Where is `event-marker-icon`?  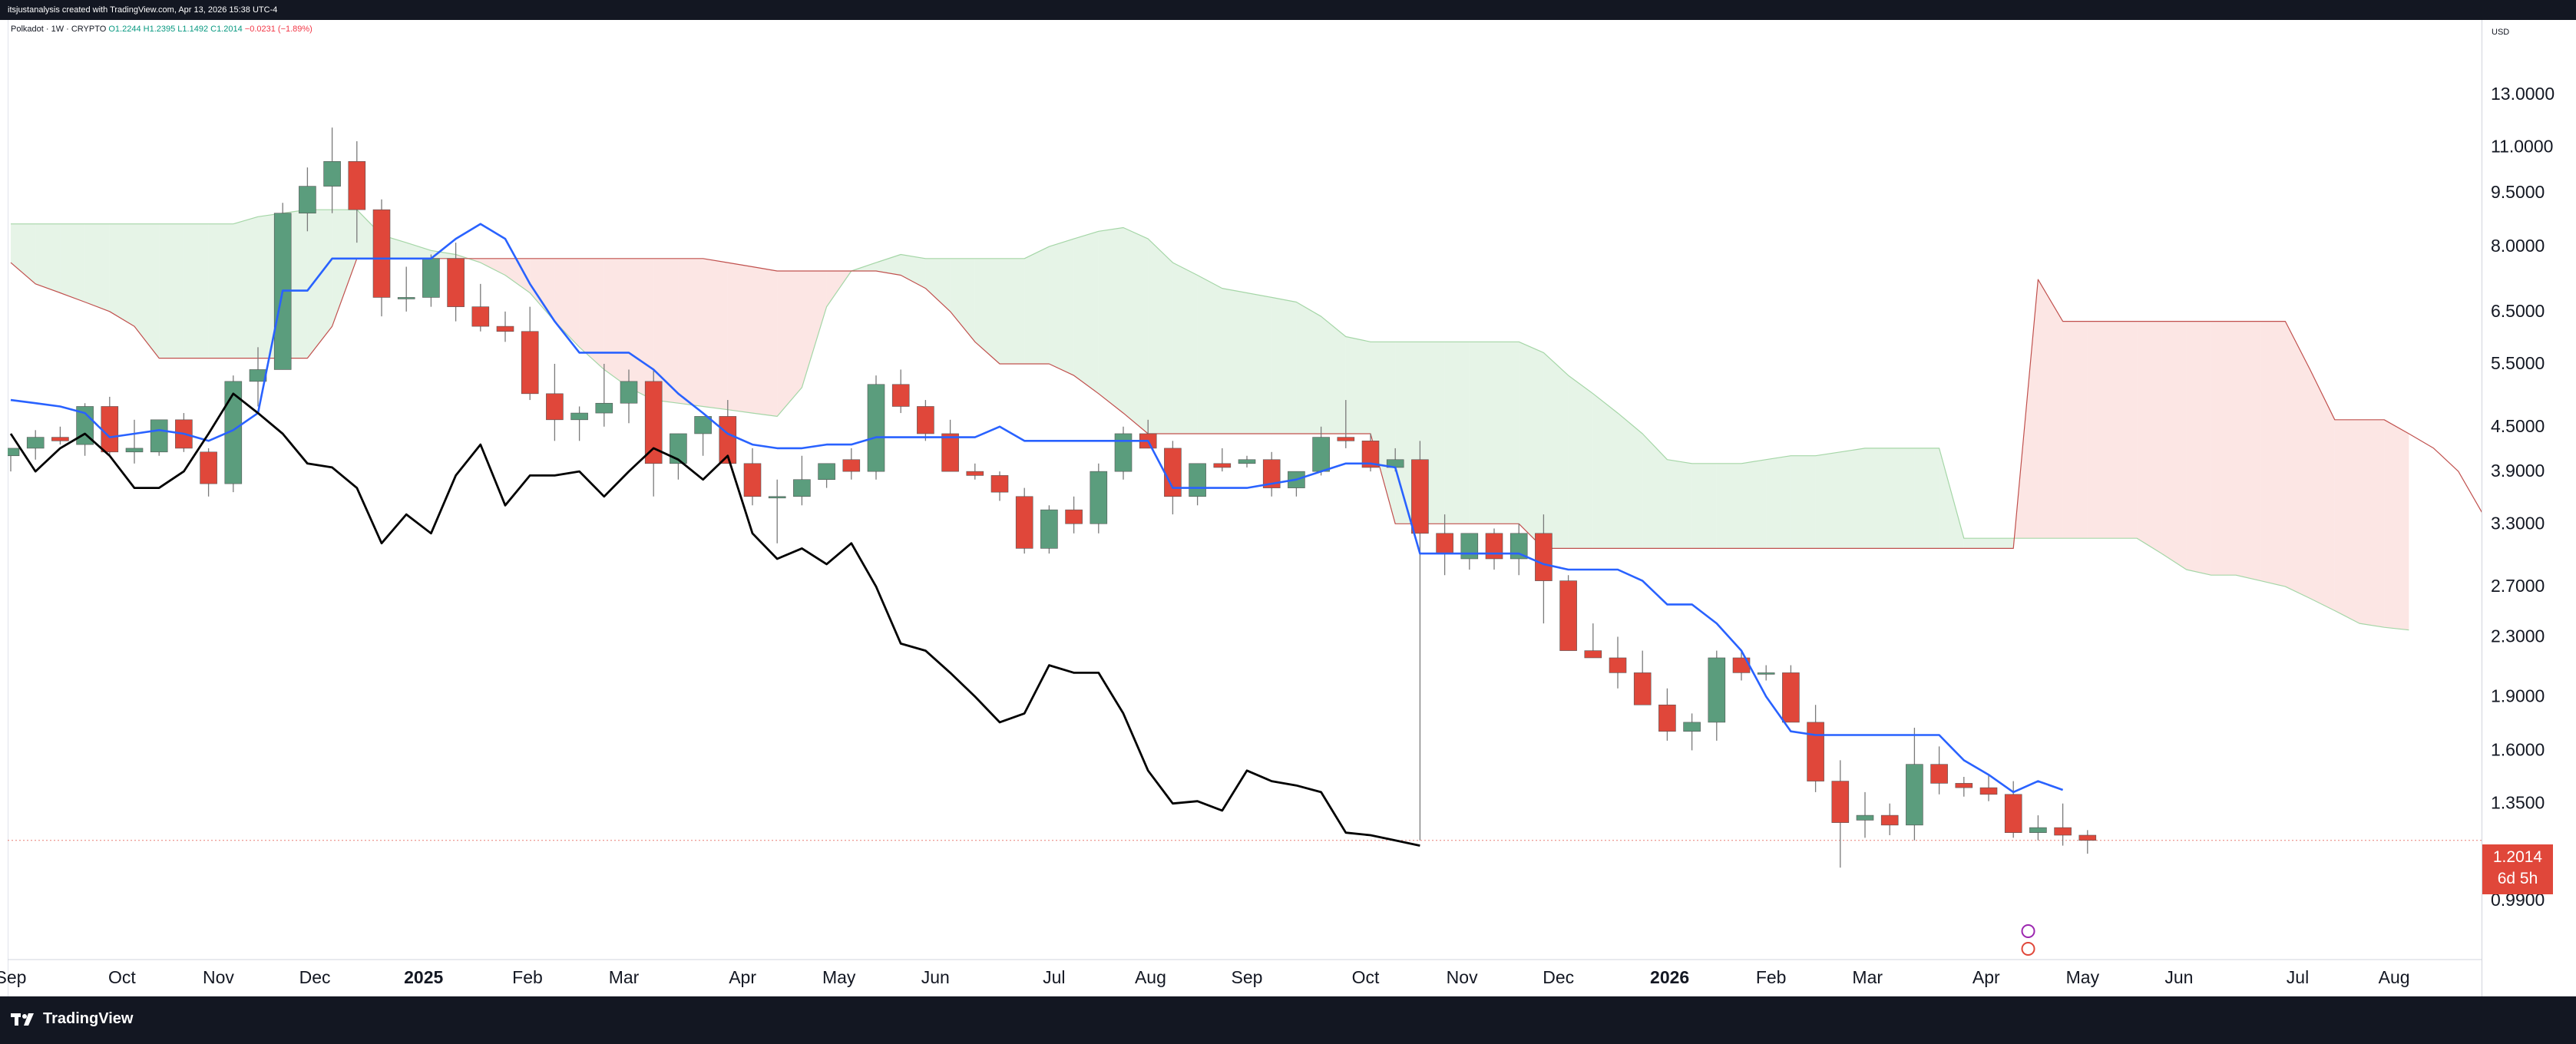 event-marker-icon is located at coordinates (2028, 931).